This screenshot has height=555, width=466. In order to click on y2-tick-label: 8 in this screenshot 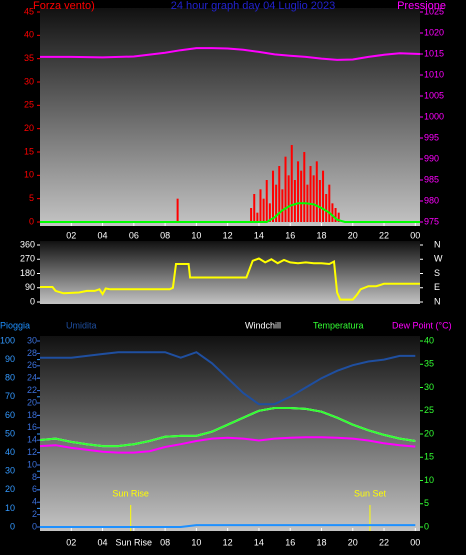, I will do `click(34, 477)`.